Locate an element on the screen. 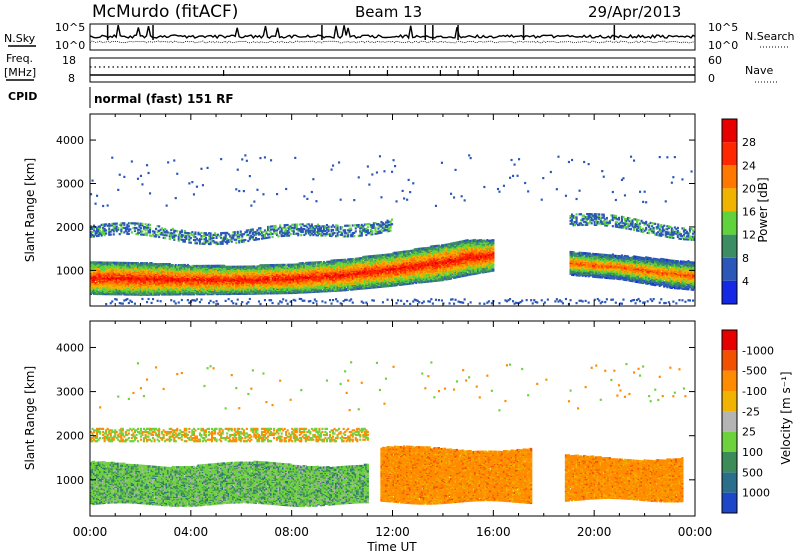 The image size is (800, 554). freq-tick-bottom: 8 is located at coordinates (71, 78).